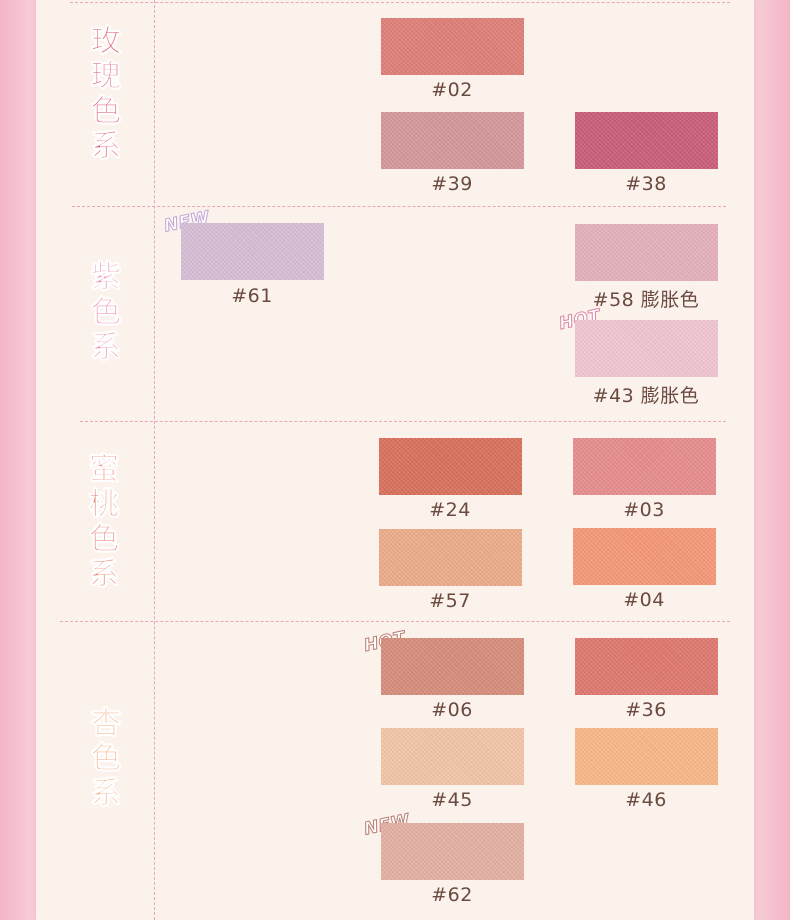 The height and width of the screenshot is (920, 790). What do you see at coordinates (452, 90) in the screenshot?
I see `swatch-label: #02` at bounding box center [452, 90].